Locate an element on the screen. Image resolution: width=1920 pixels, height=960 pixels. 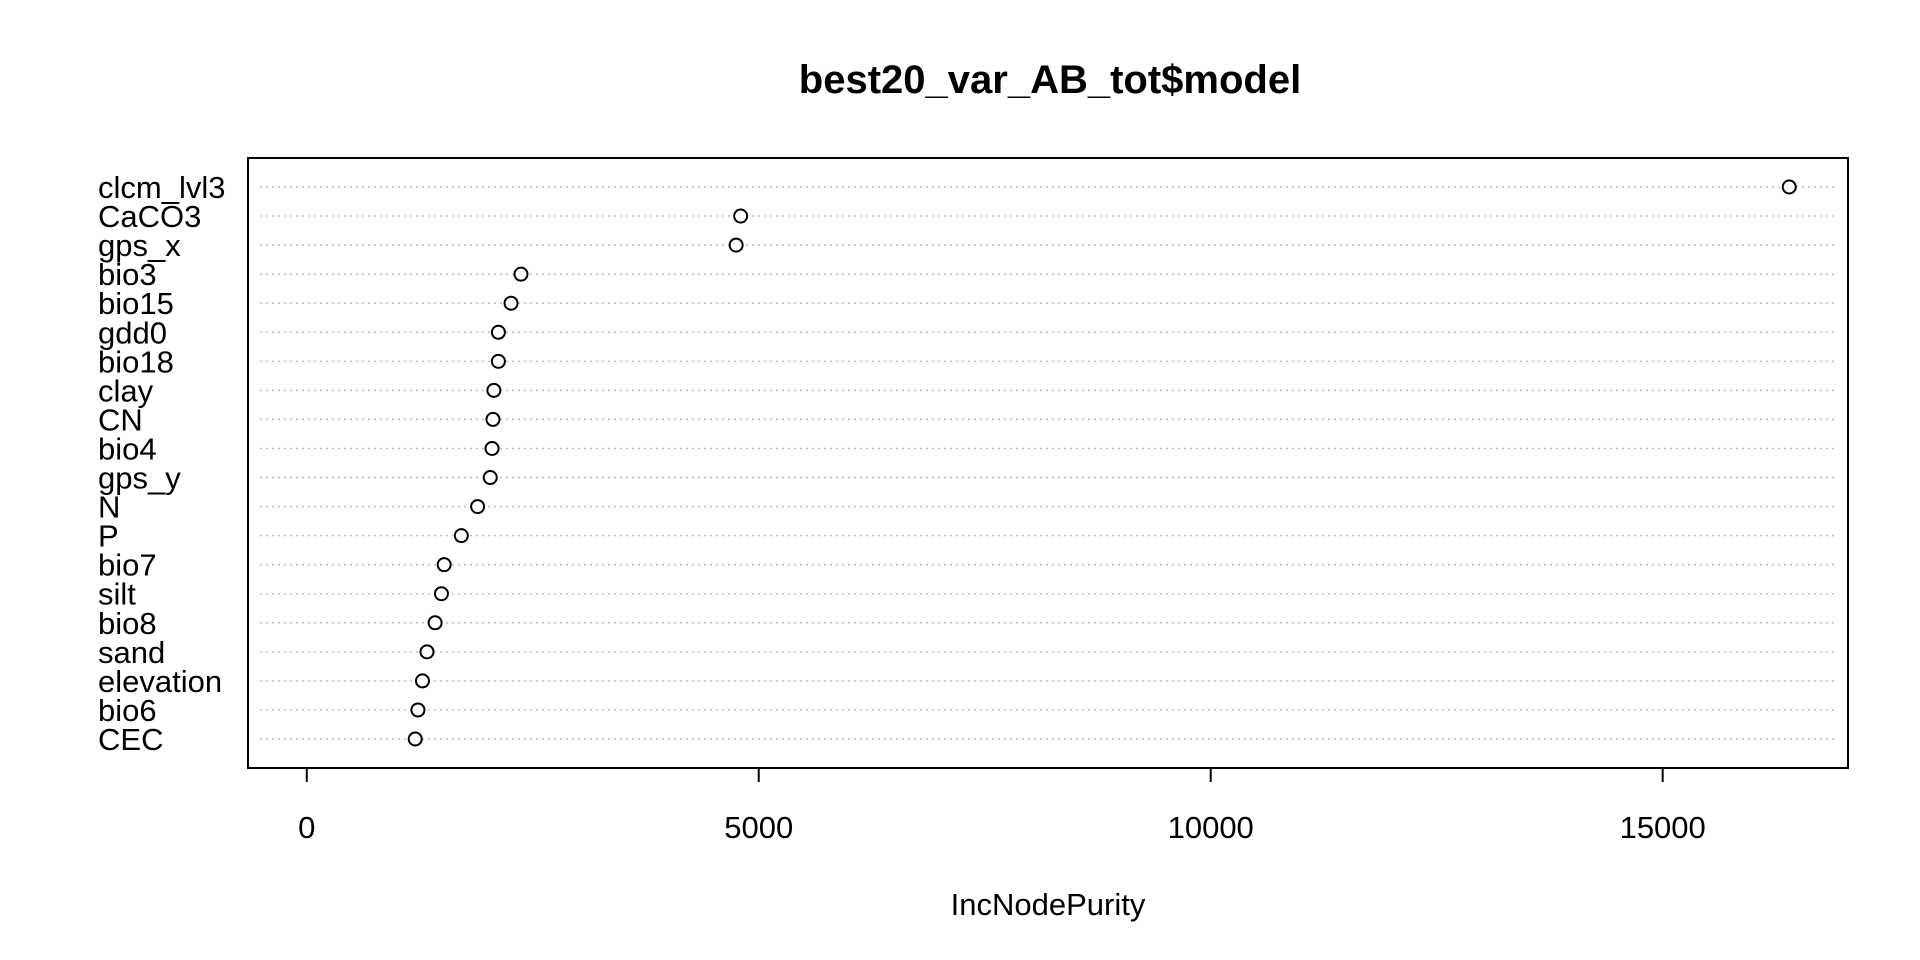
data-point-CaCO3 is located at coordinates (741, 216).